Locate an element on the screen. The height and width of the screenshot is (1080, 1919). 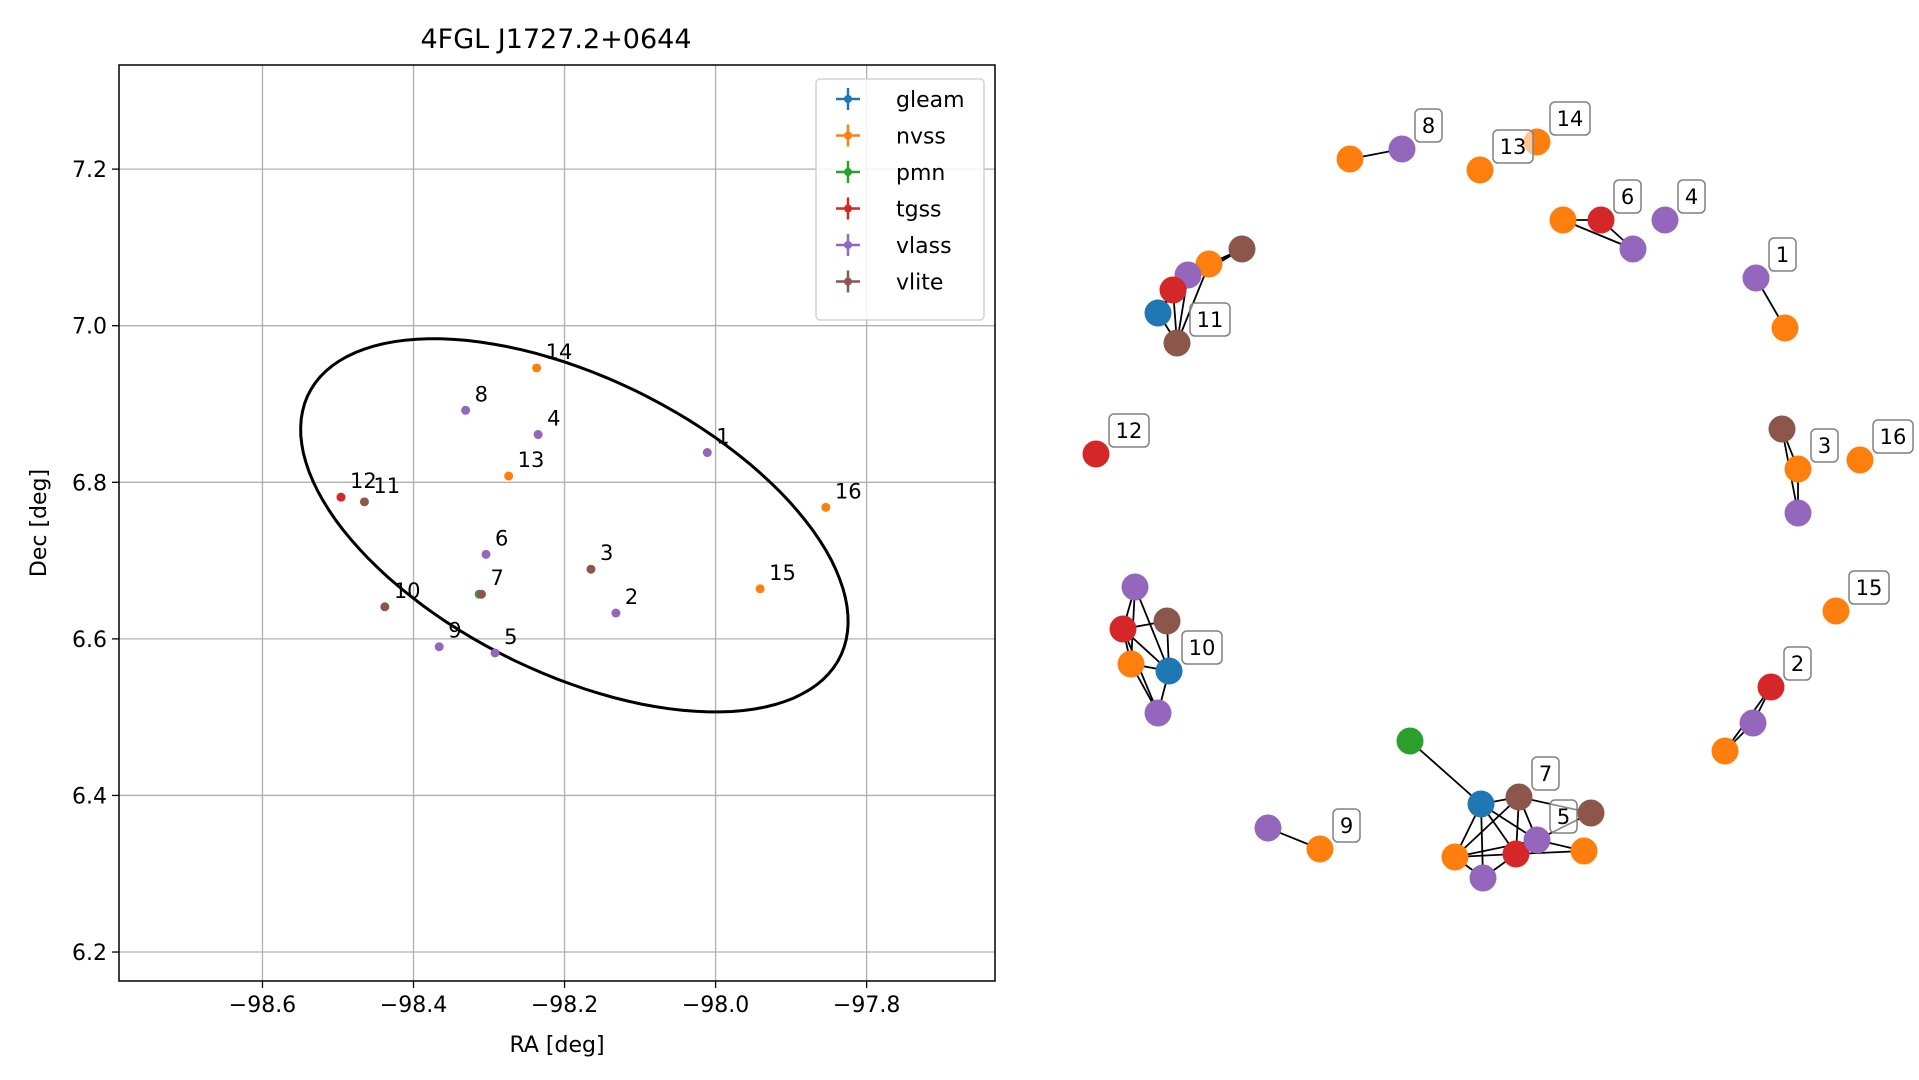
legend-label-vlite: vlite is located at coordinates (919, 283).